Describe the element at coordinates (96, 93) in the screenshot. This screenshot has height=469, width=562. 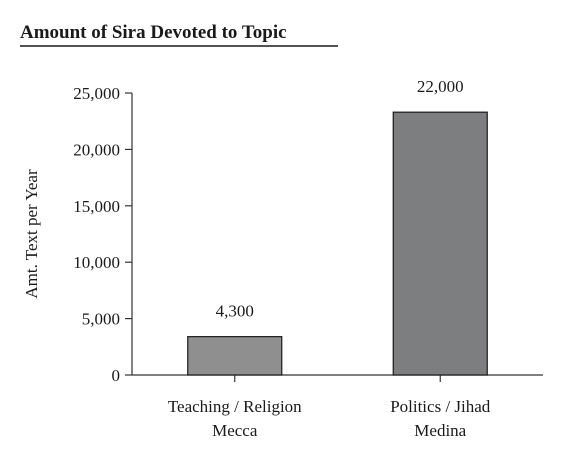
I see `y-tick-label: 25,000` at that location.